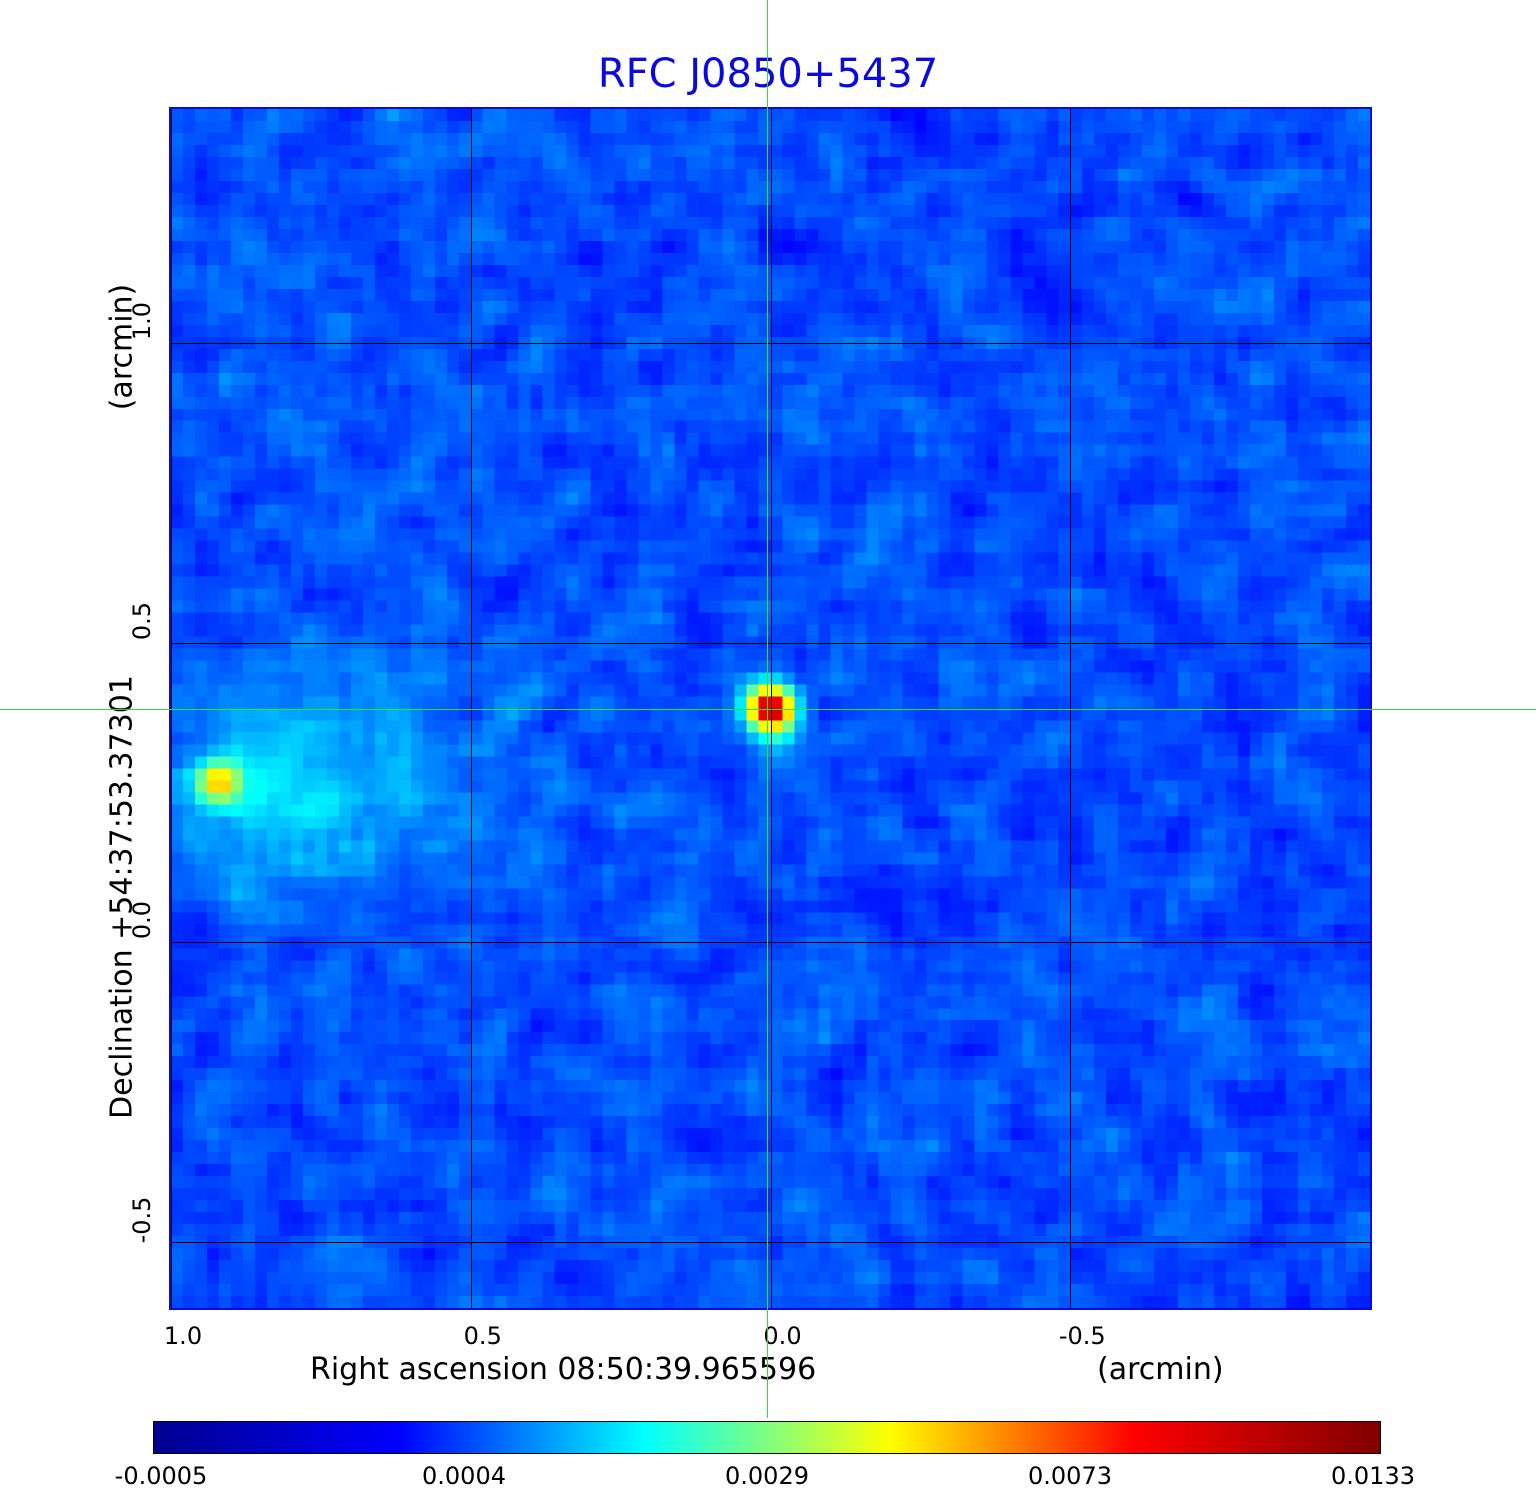  What do you see at coordinates (1082, 1336) in the screenshot?
I see `x-tick-label: -0.5` at bounding box center [1082, 1336].